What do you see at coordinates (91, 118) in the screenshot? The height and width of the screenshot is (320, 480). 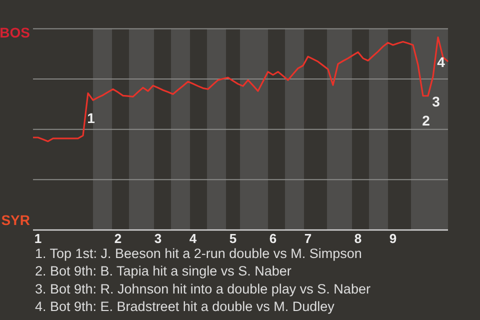 I see `annotation: 1` at bounding box center [91, 118].